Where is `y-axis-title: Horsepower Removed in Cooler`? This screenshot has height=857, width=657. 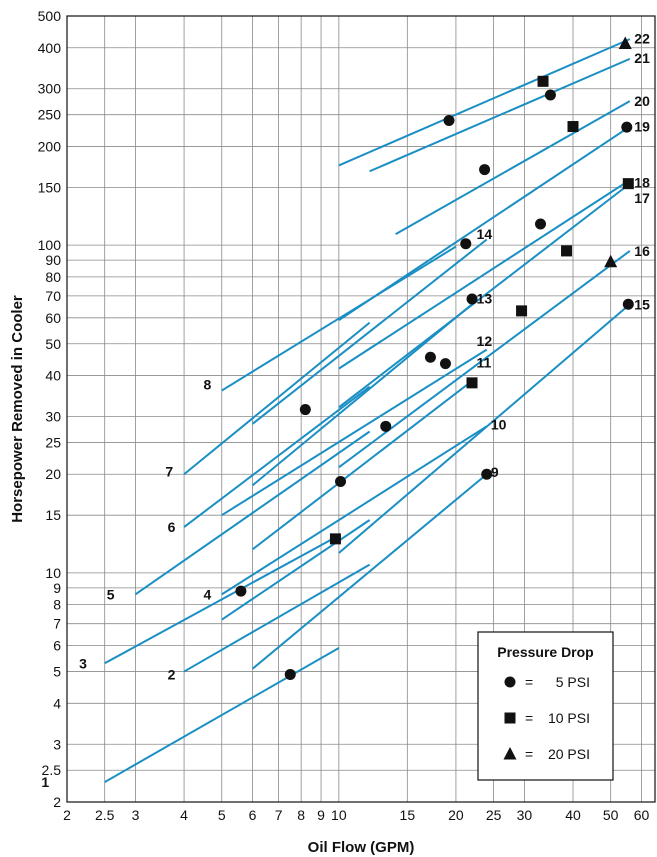
y-axis-title: Horsepower Removed in Cooler is located at coordinates (17, 409).